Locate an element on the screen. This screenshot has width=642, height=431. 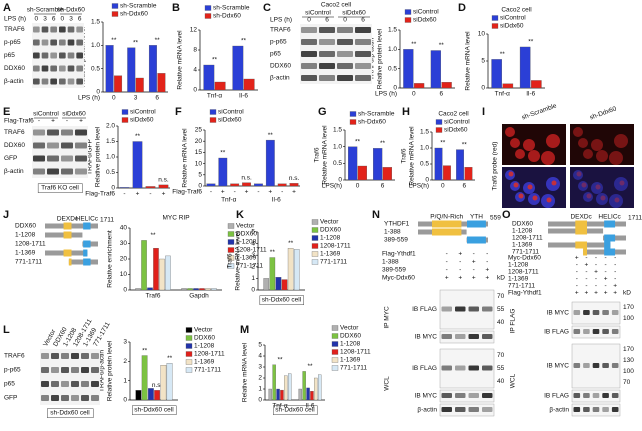
x-axis-label: Flag-Traf6 is located at coordinates (100, 194).